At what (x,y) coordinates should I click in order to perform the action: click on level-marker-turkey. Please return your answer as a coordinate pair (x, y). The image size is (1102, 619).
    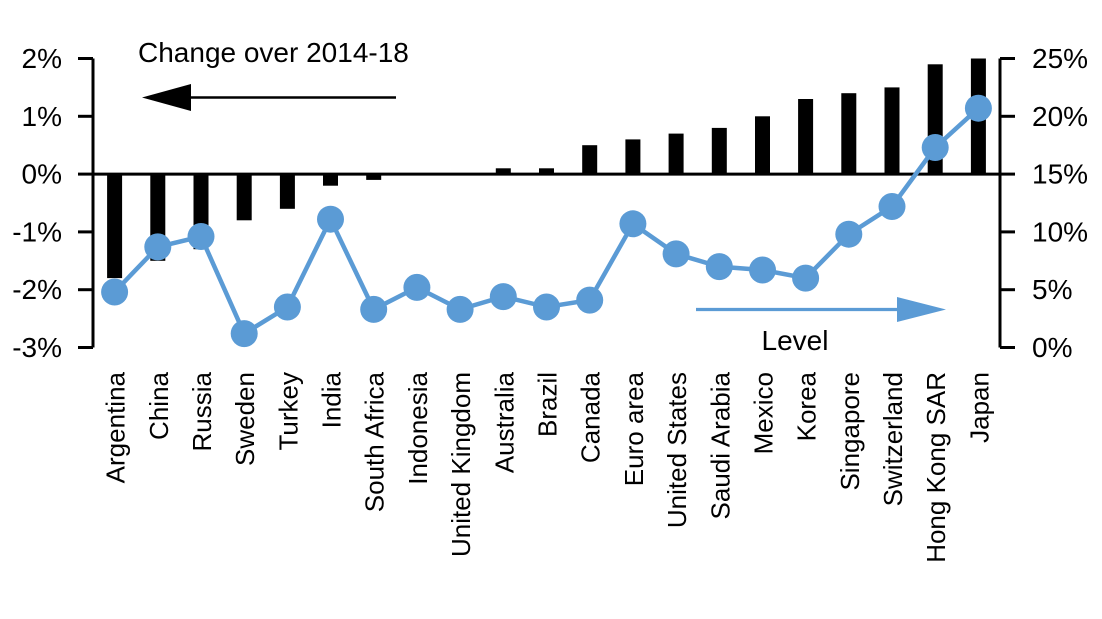
    Looking at the image, I should click on (287, 307).